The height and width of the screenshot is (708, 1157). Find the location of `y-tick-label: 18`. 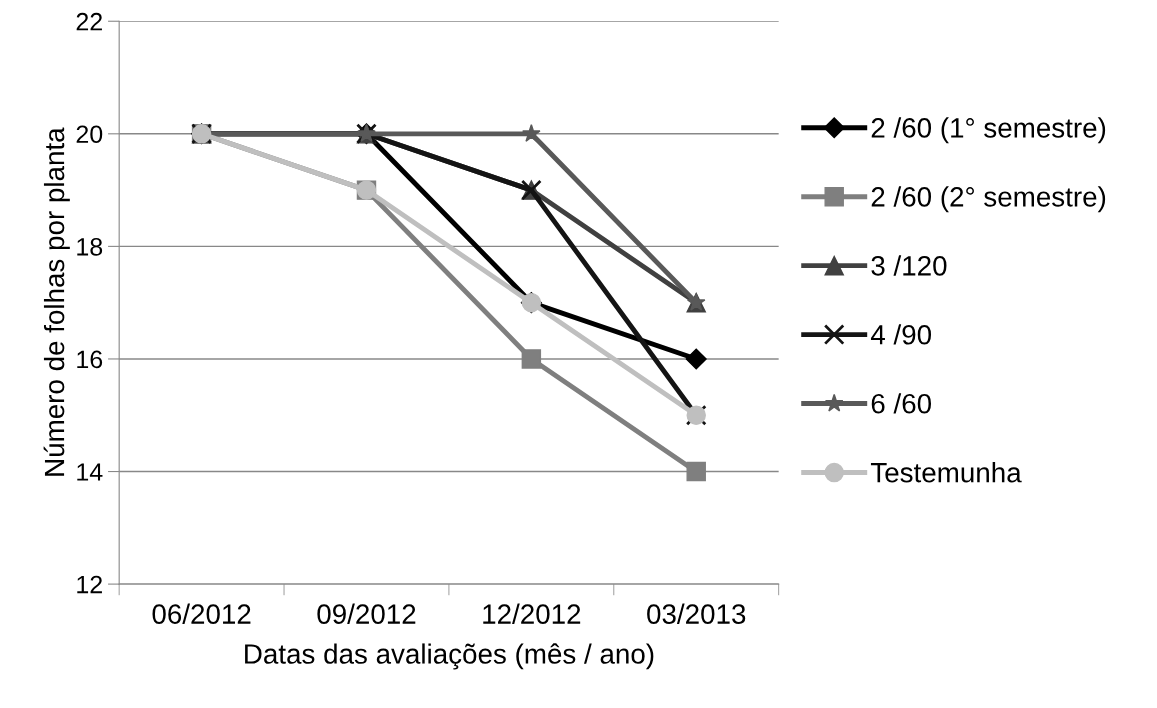

y-tick-label: 18 is located at coordinates (90, 246).